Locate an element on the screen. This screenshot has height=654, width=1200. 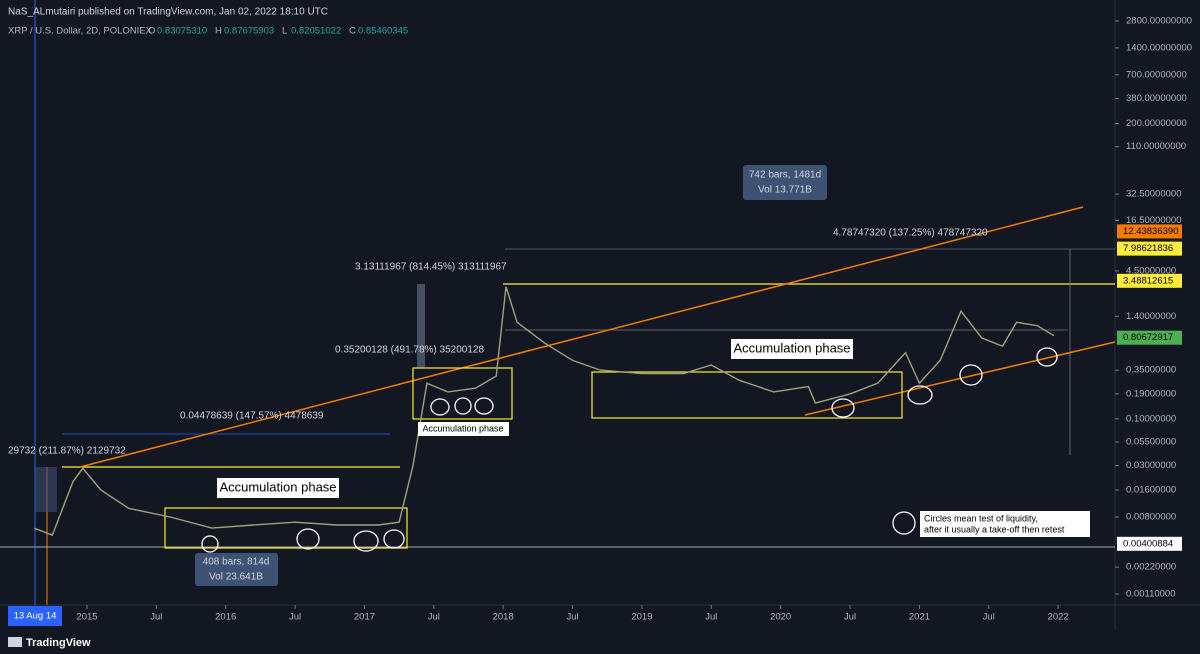
price-tag-label: 0.80672917 is located at coordinates (1148, 337).